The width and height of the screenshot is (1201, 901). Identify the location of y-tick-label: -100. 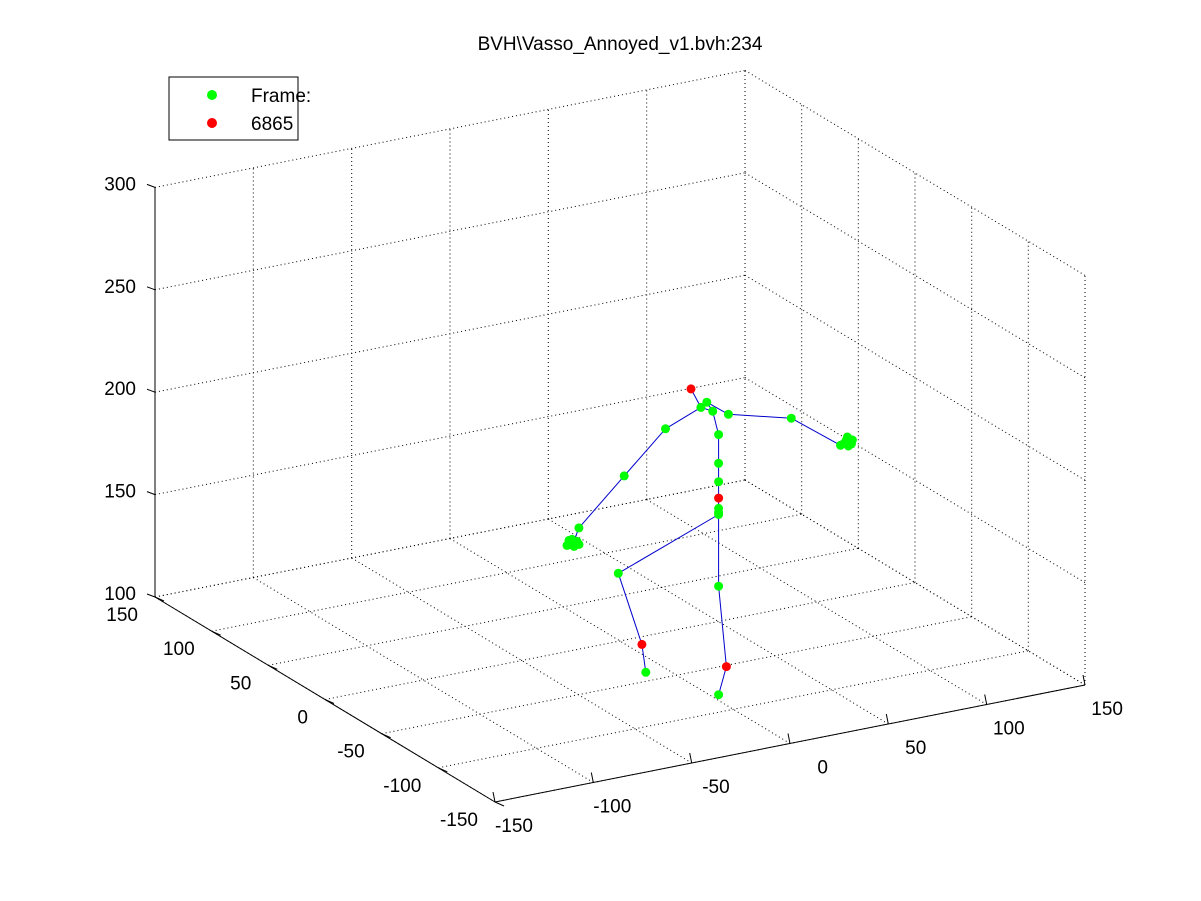
(402, 786).